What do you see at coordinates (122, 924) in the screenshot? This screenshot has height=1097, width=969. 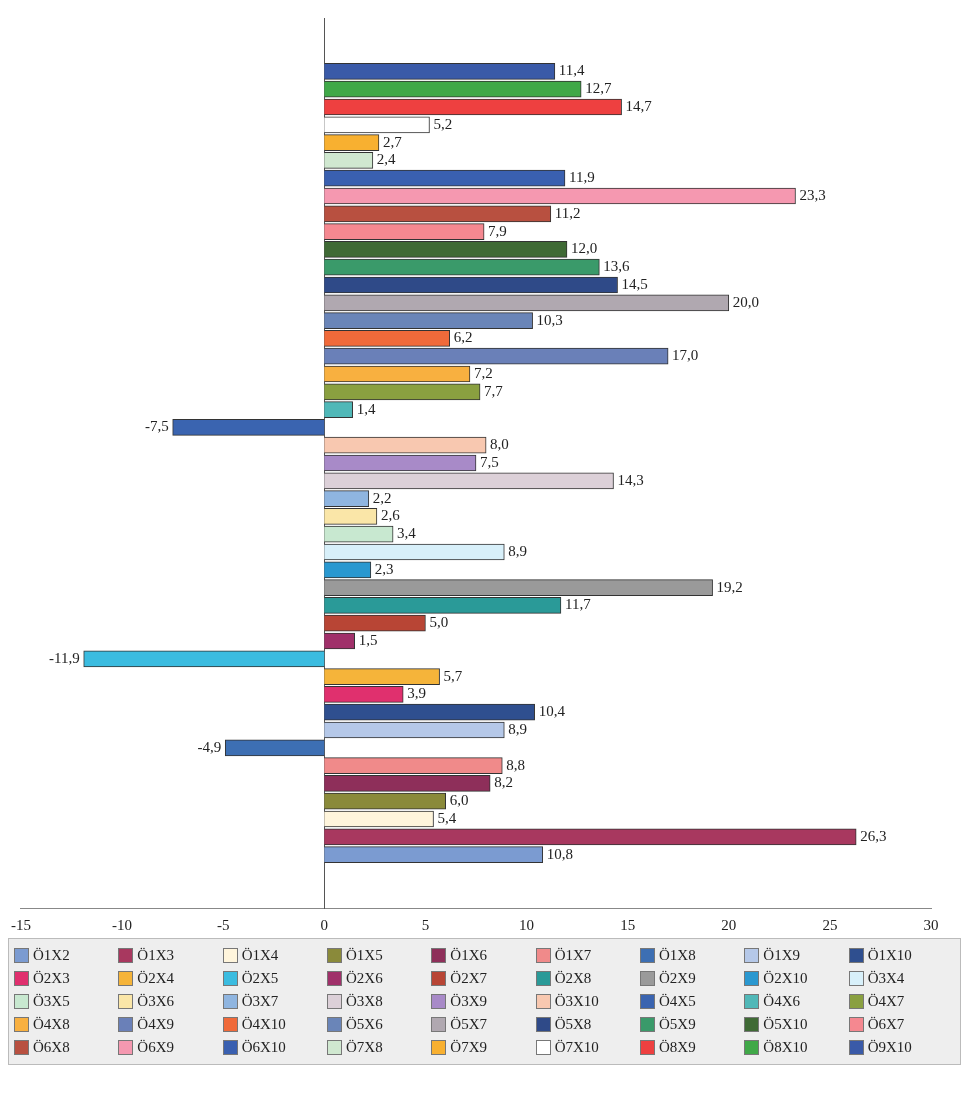 I see `x-tick-label: -10` at bounding box center [122, 924].